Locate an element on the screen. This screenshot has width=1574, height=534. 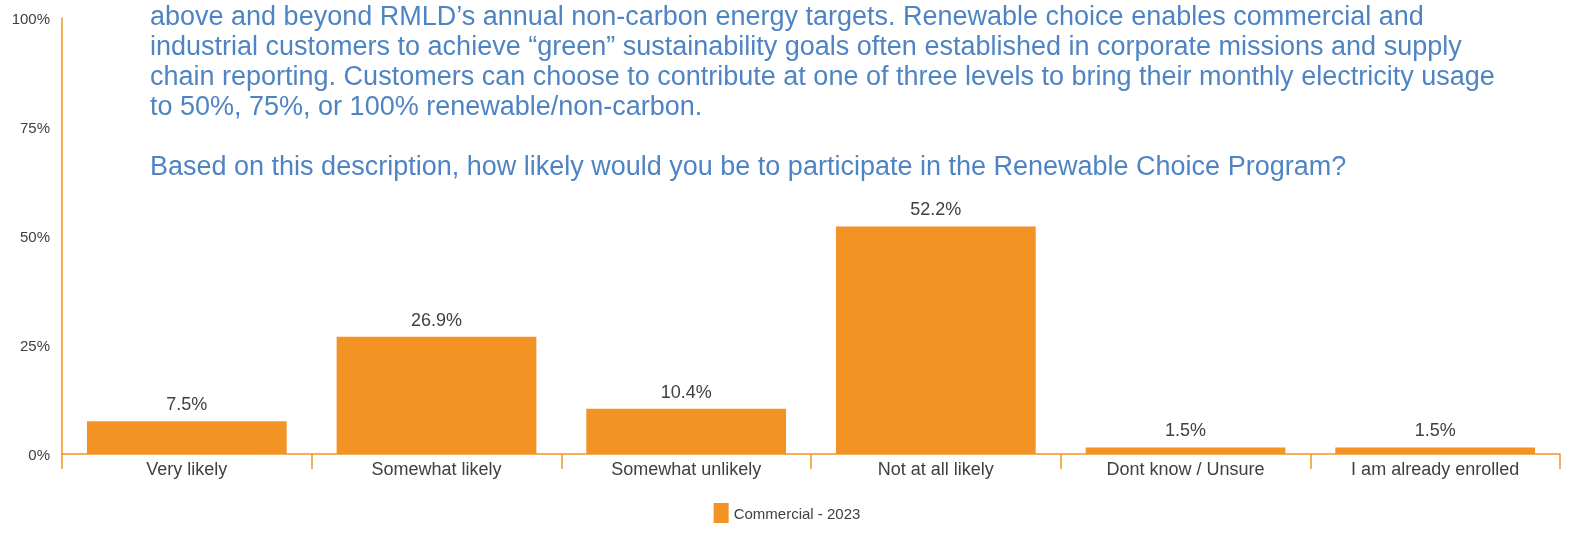
legend-label: Commercial - 2023 is located at coordinates (797, 513).